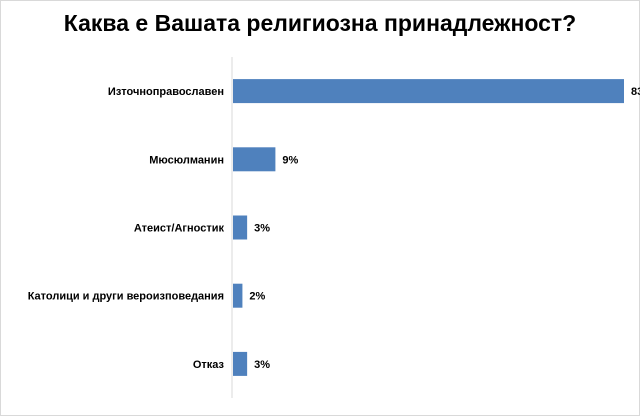  I want to click on data-label: 2%, so click(257, 297).